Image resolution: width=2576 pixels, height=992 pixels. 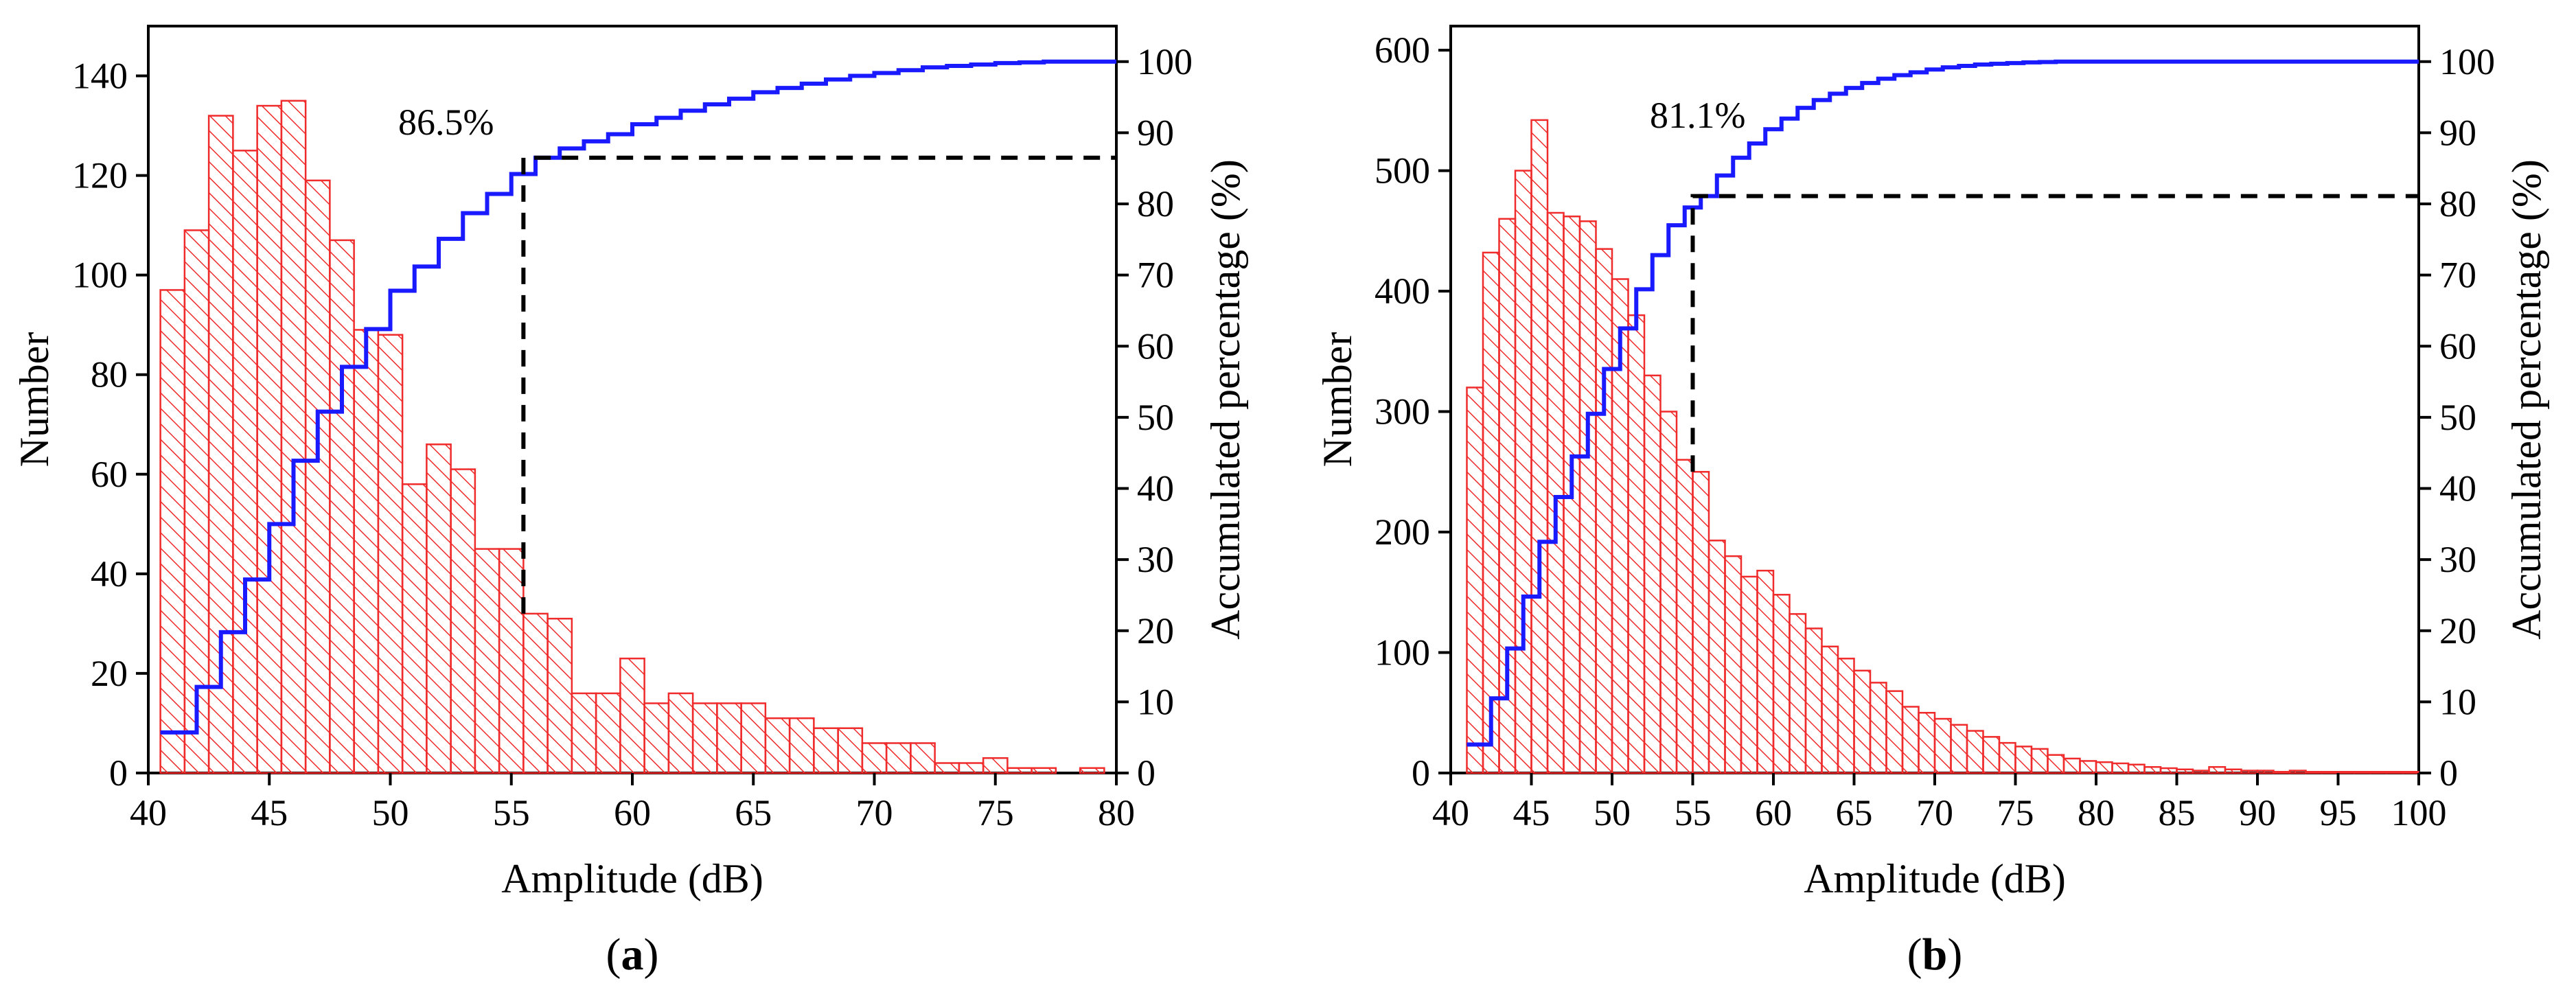 What do you see at coordinates (100, 175) in the screenshot?
I see `y-tick-label: 120` at bounding box center [100, 175].